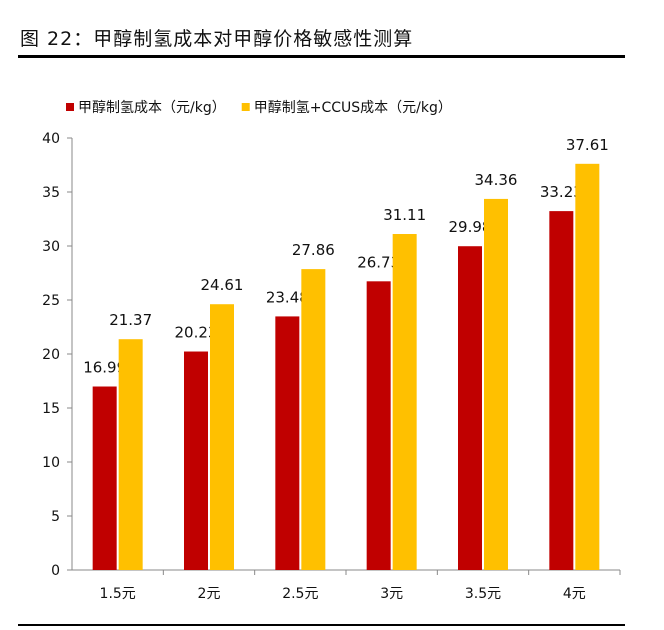  What do you see at coordinates (378, 262) in the screenshot?
I see `data-label: 26.73` at bounding box center [378, 262].